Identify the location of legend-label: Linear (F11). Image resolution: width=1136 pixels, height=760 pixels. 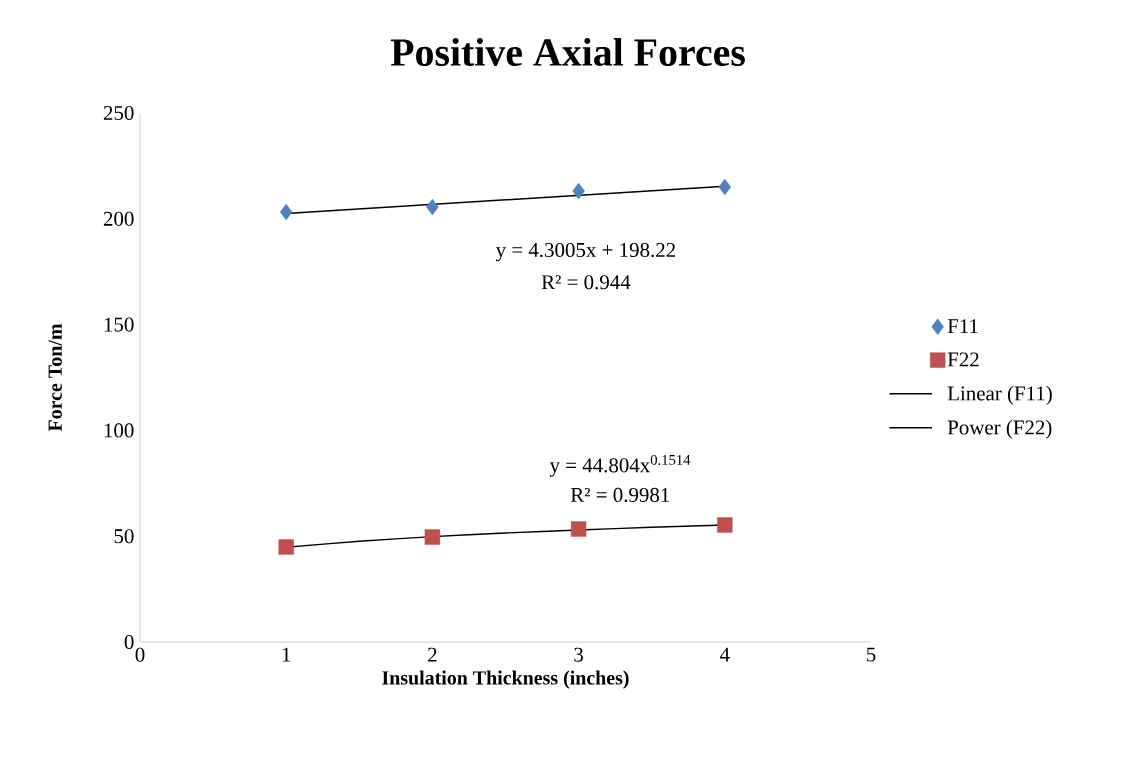
(999, 395).